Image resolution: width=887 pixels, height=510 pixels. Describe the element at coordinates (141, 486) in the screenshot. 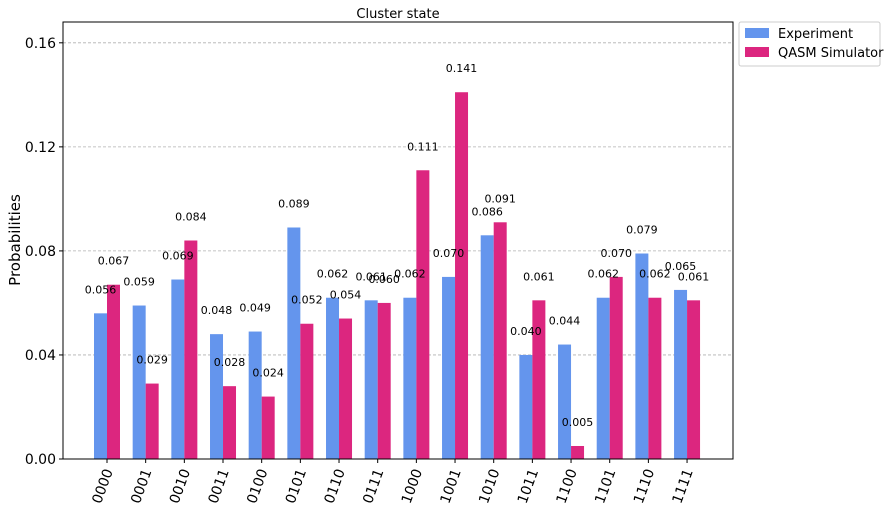

I see `x-tick-label: 0001` at that location.